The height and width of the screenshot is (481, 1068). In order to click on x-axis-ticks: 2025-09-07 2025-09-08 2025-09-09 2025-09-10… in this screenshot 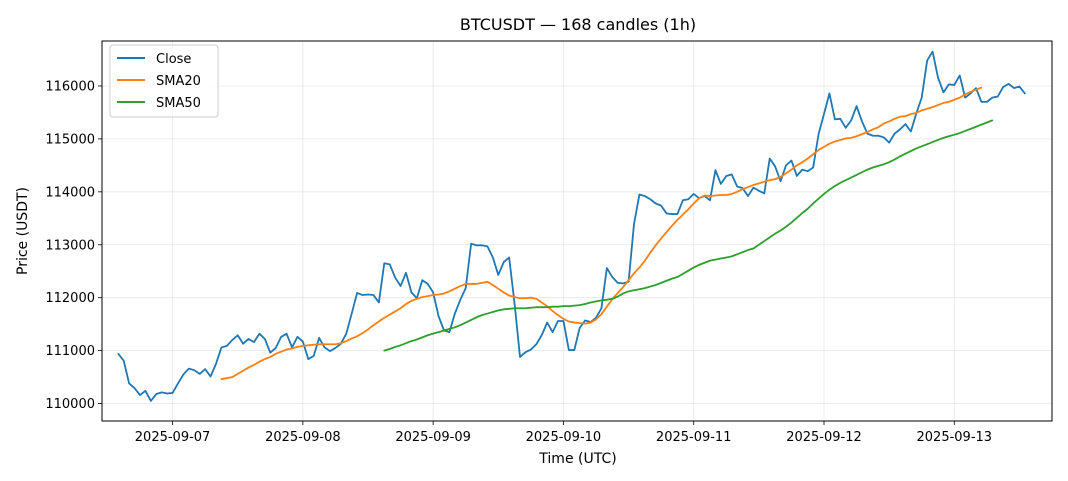, I will do `click(563, 433)`.